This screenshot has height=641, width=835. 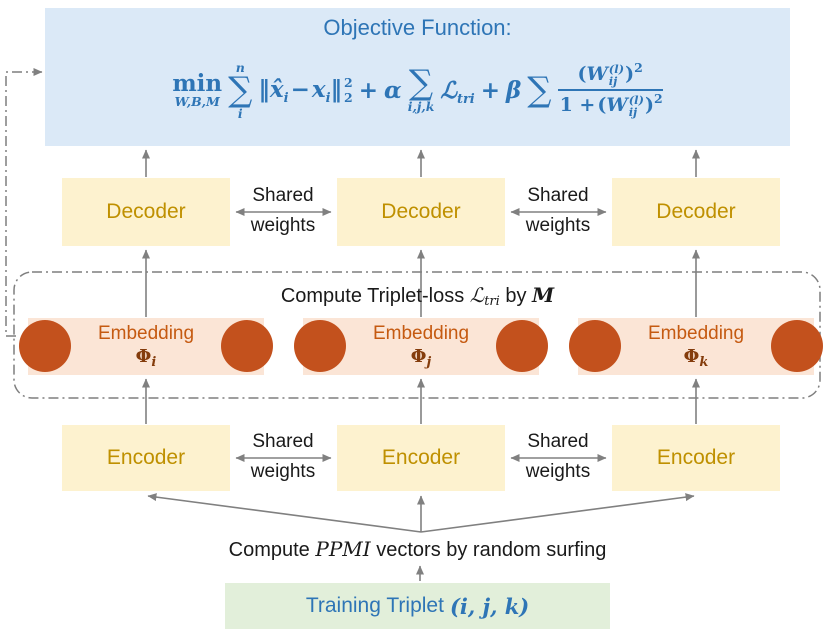 I want to click on encoder-box-2: Encoder, so click(x=421, y=458).